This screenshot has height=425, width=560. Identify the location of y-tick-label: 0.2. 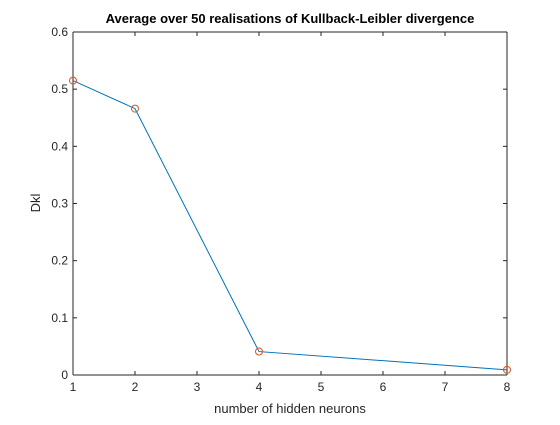
(59, 261).